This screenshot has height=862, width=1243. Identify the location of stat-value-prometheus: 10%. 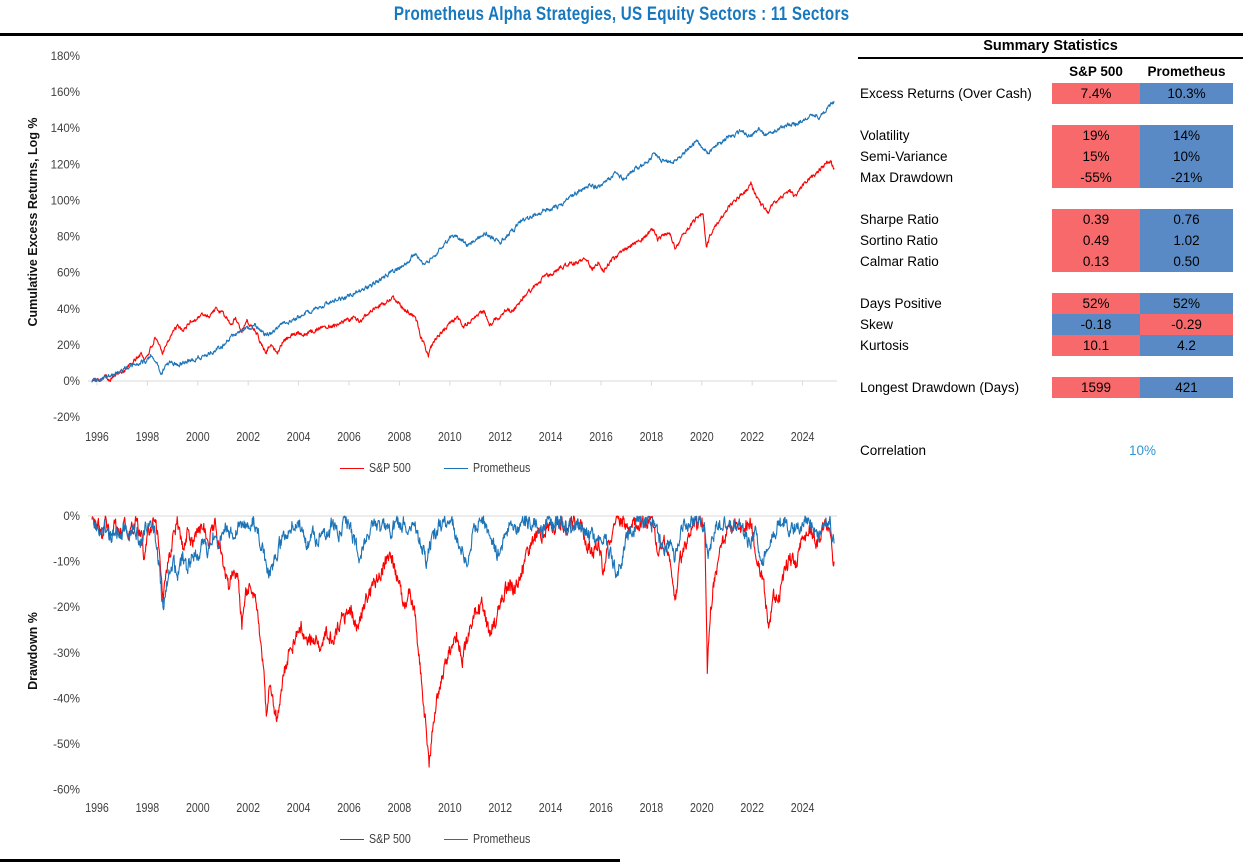
(1186, 156).